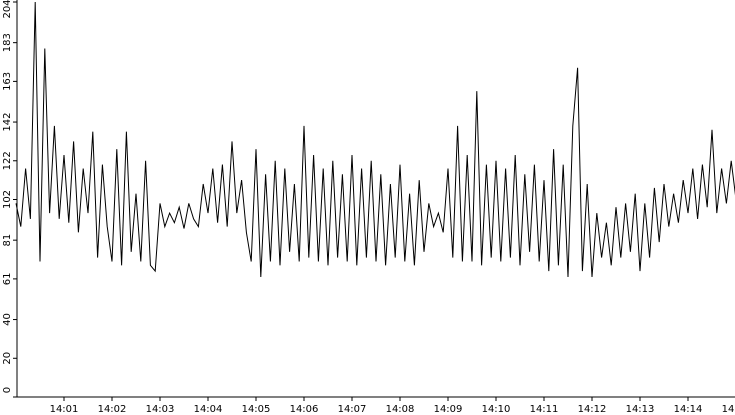  Describe the element at coordinates (7, 199) in the screenshot. I see `y-tick-label: 102` at that location.